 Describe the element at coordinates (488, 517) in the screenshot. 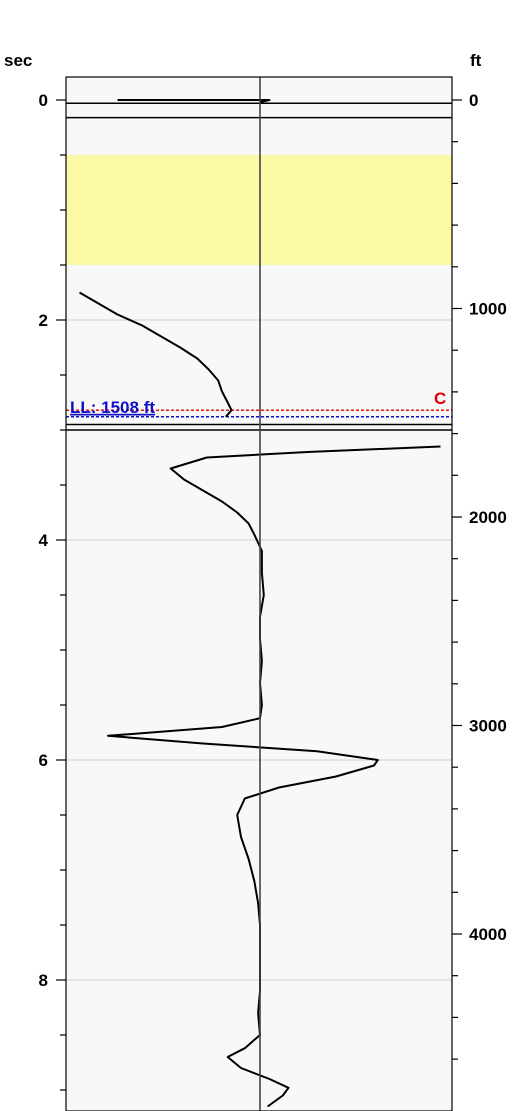

I see `right-tick-label: 2000` at that location.